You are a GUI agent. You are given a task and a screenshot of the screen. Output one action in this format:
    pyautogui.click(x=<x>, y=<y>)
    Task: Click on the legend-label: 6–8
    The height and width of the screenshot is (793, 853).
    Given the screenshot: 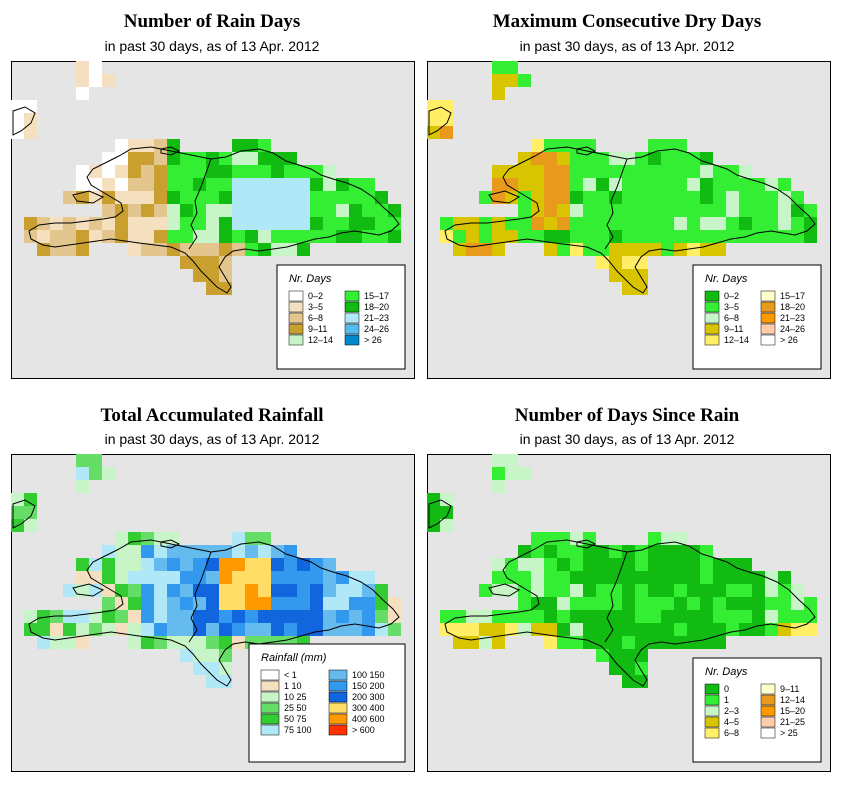 What is the action you would take?
    pyautogui.click(x=315, y=318)
    